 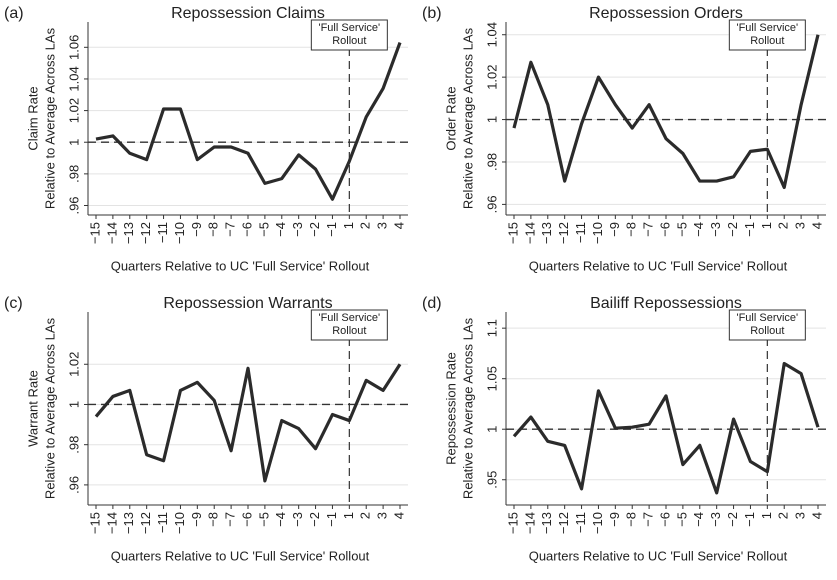 What do you see at coordinates (450, 118) in the screenshot?
I see `y-axis-label: Order Rate` at bounding box center [450, 118].